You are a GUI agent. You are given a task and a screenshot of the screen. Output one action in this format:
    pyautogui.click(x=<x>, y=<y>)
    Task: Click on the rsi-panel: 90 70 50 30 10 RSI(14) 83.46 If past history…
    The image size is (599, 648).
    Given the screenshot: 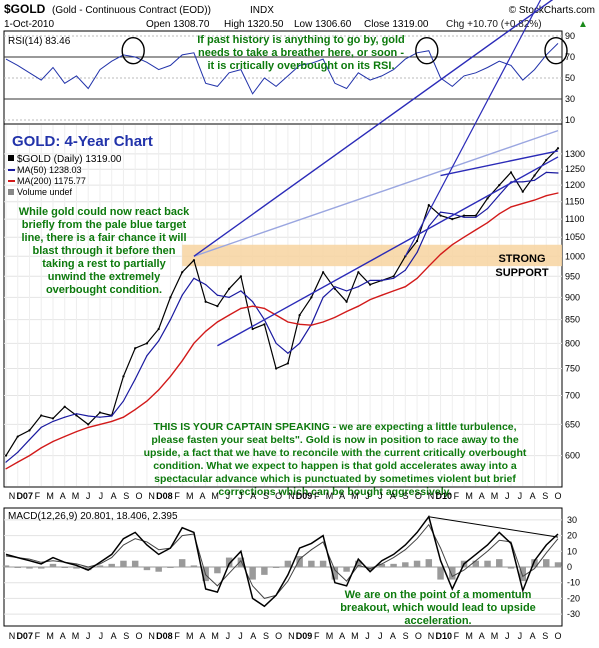 What is the action you would take?
    pyautogui.click(x=289, y=77)
    